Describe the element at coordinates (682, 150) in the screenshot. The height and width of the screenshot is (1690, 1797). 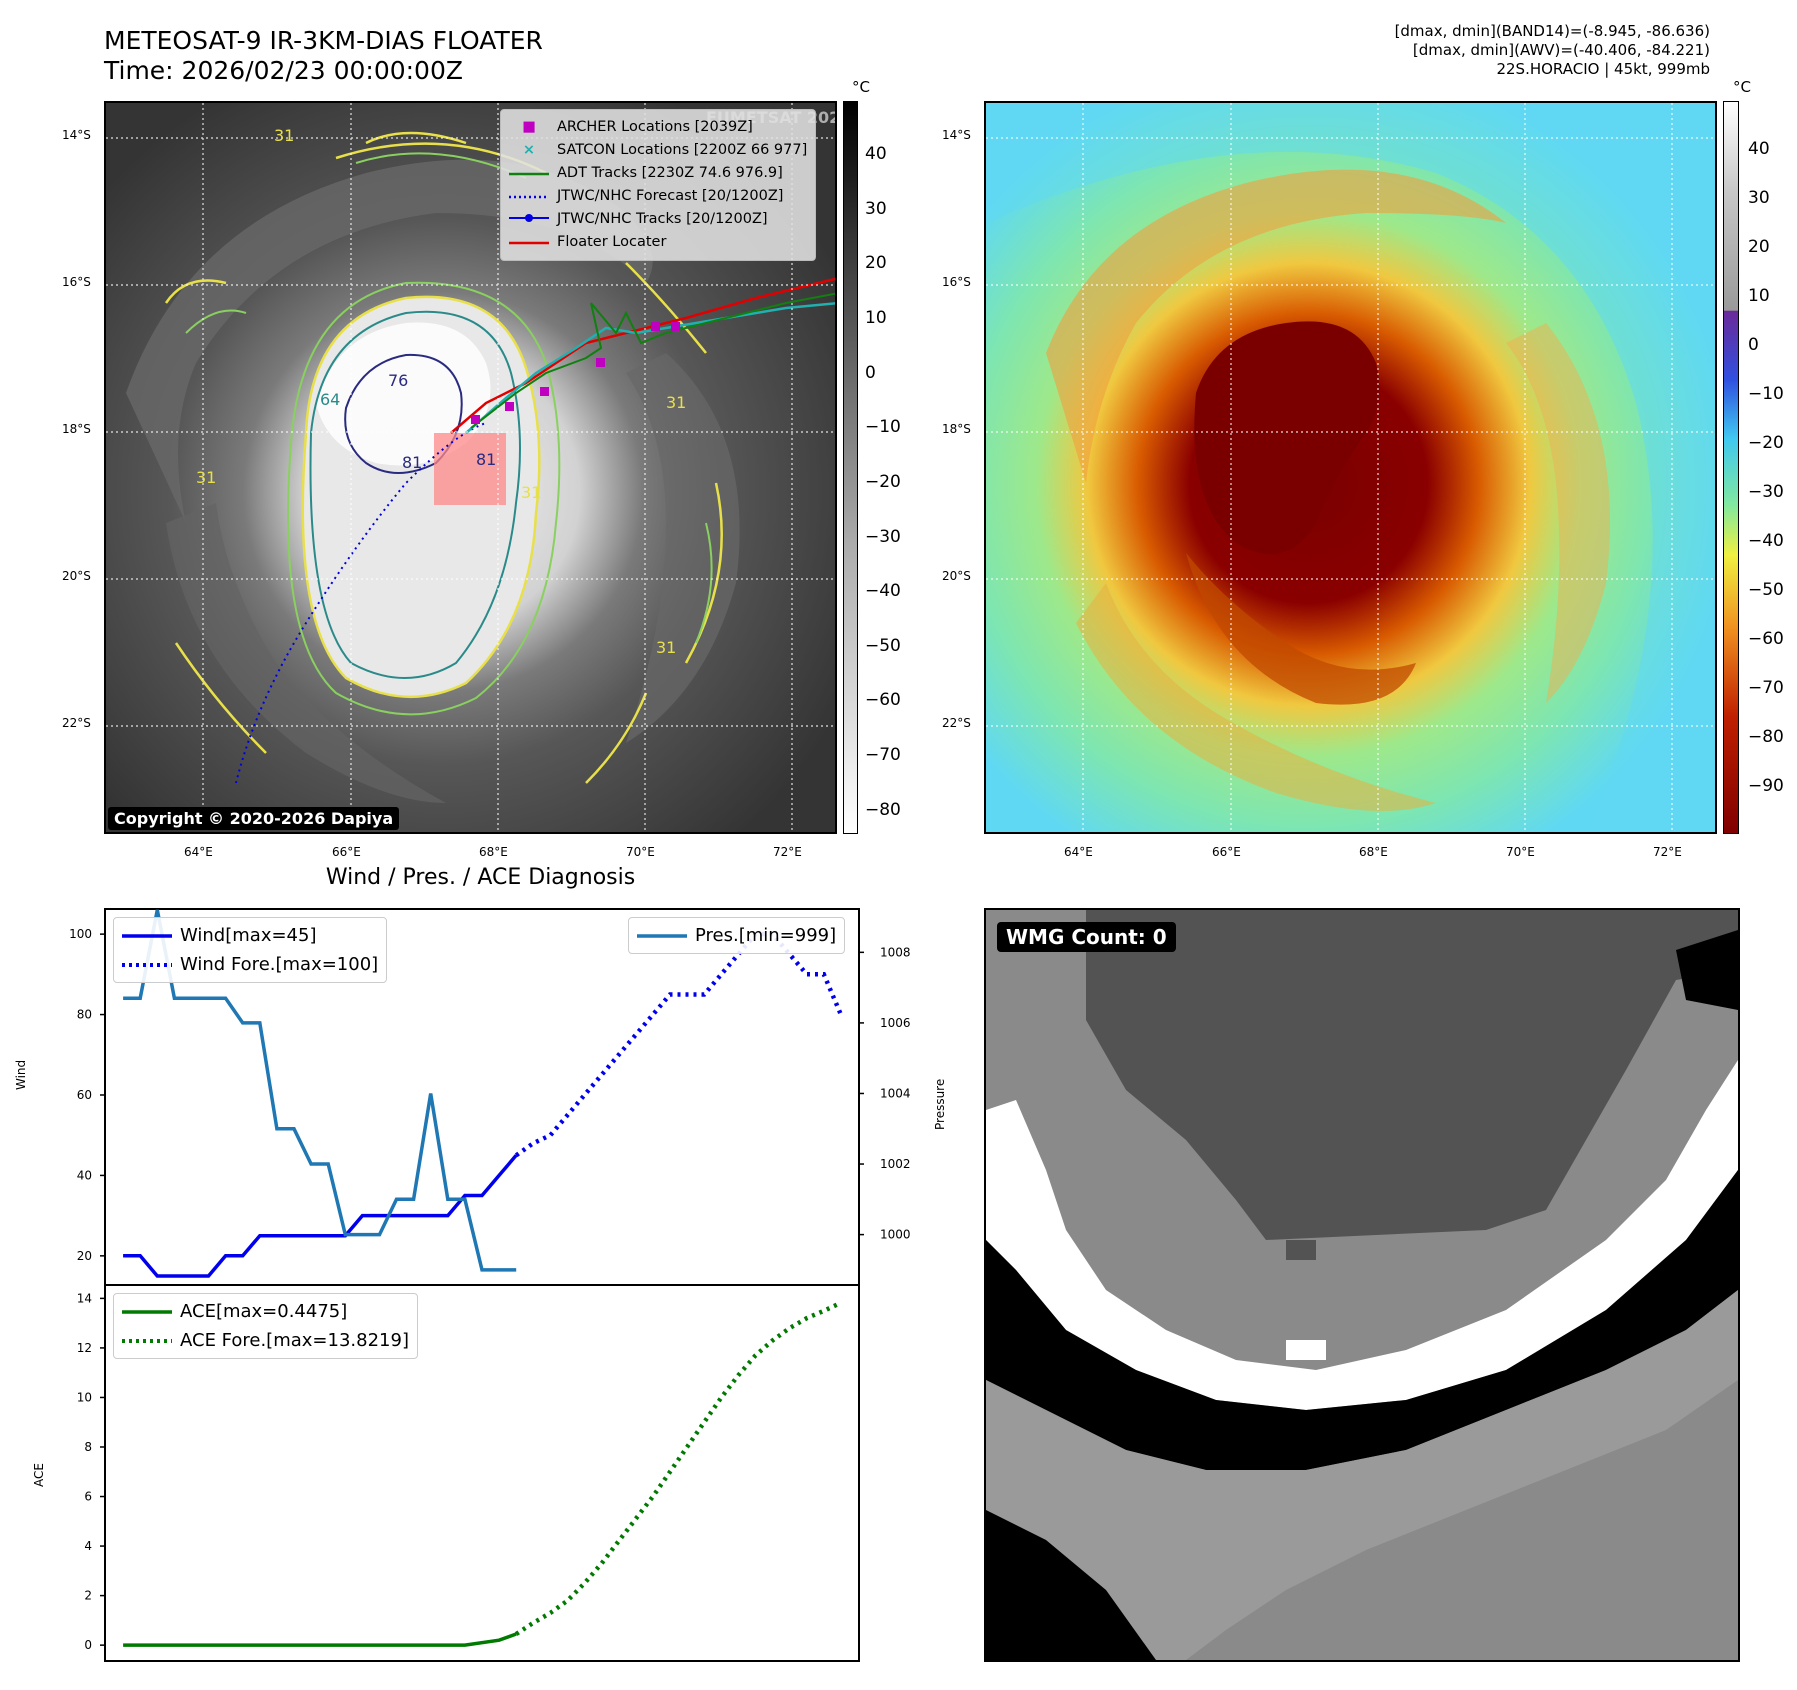
I see `legend-label: SATCON Locations [2200Z 66 977]` at that location.